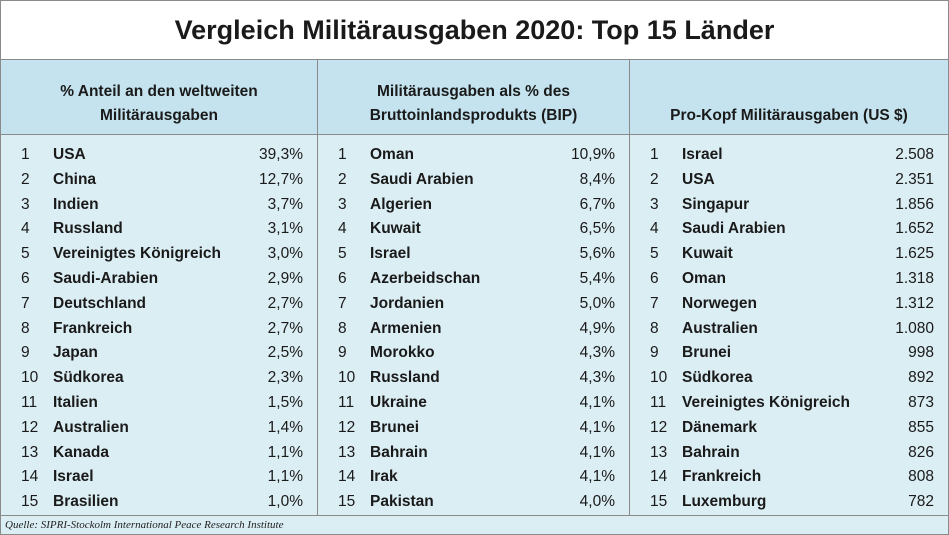 The image size is (949, 535). What do you see at coordinates (921, 353) in the screenshot?
I see `value-cell: 998` at bounding box center [921, 353].